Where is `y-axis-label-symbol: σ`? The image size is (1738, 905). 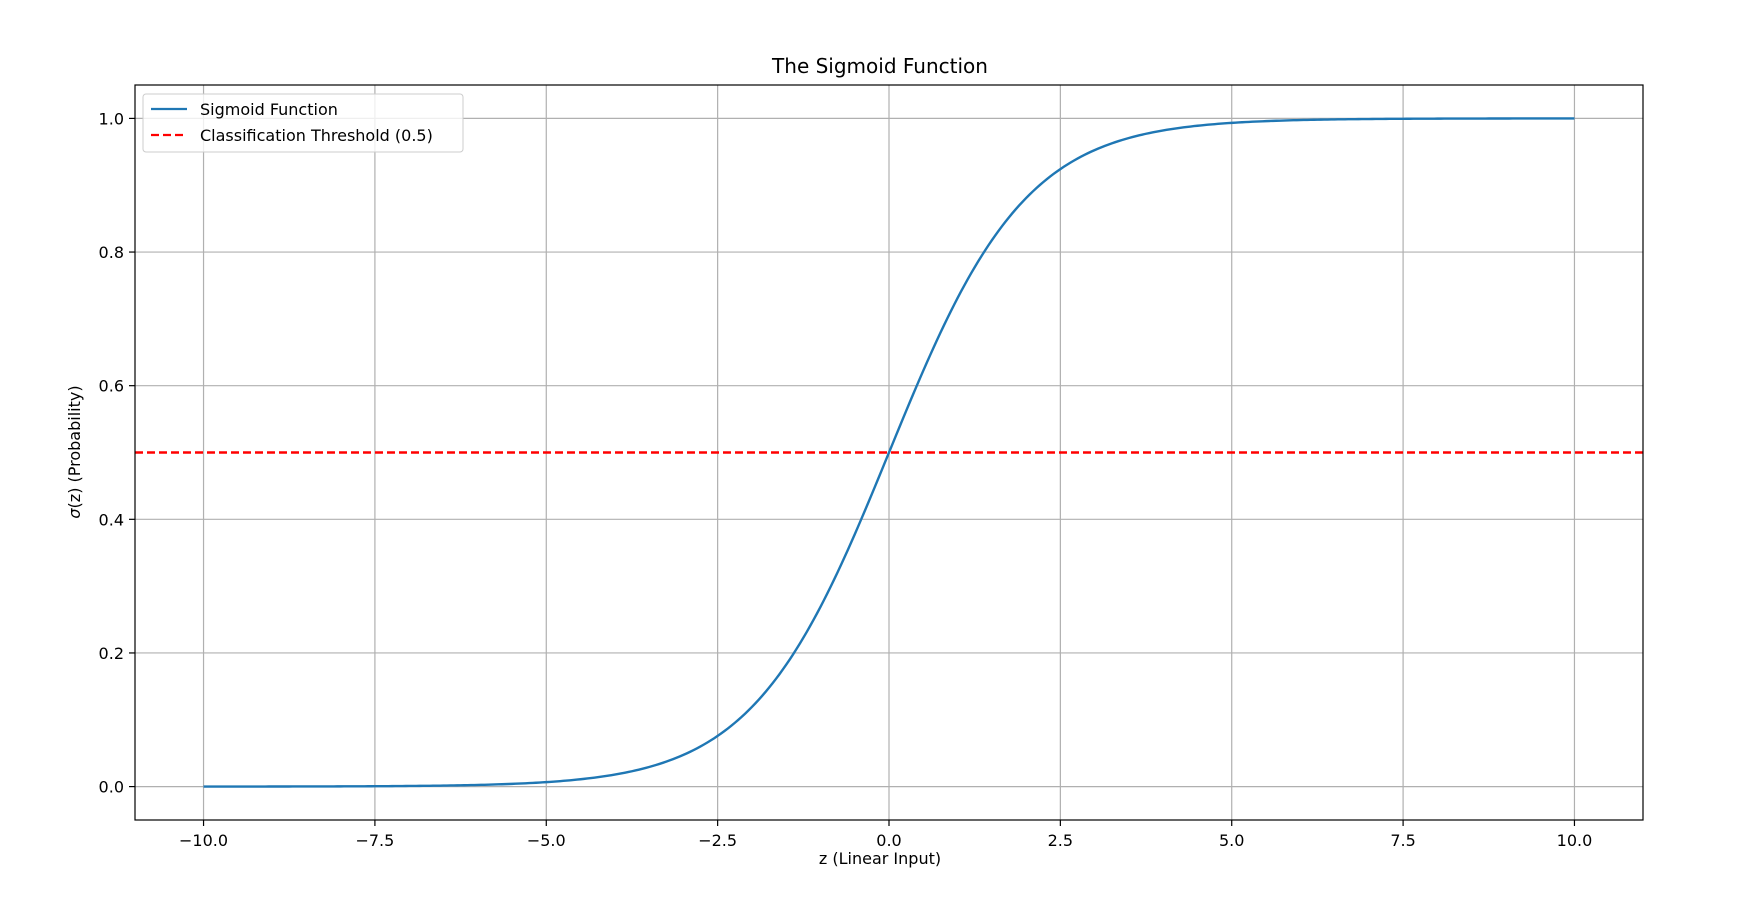
y-axis-label-symbol: σ is located at coordinates (74, 513).